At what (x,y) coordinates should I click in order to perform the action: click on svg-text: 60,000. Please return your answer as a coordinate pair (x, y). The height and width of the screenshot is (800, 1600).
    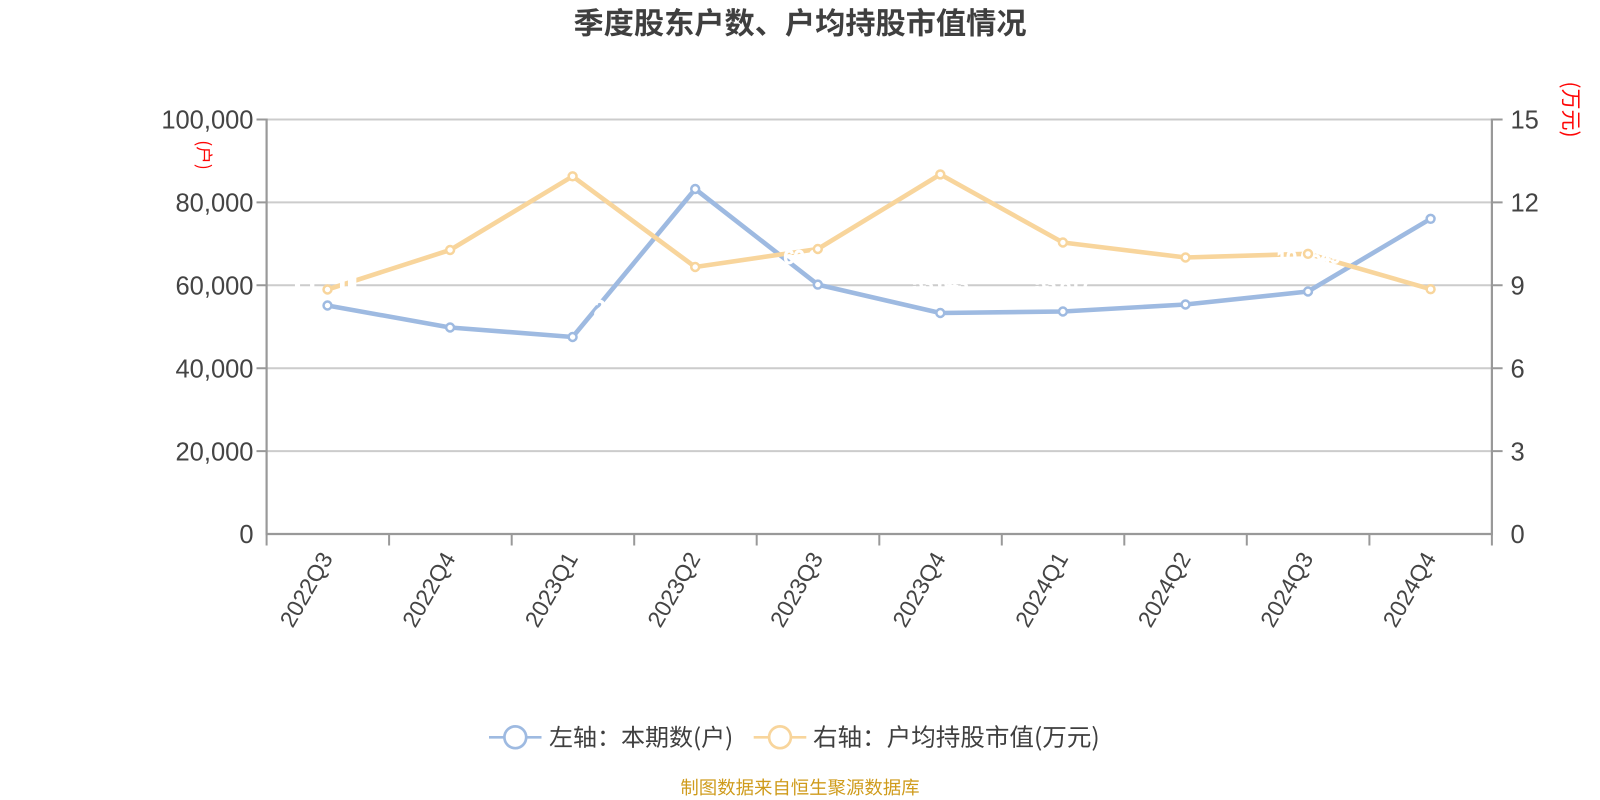
    Looking at the image, I should click on (215, 287).